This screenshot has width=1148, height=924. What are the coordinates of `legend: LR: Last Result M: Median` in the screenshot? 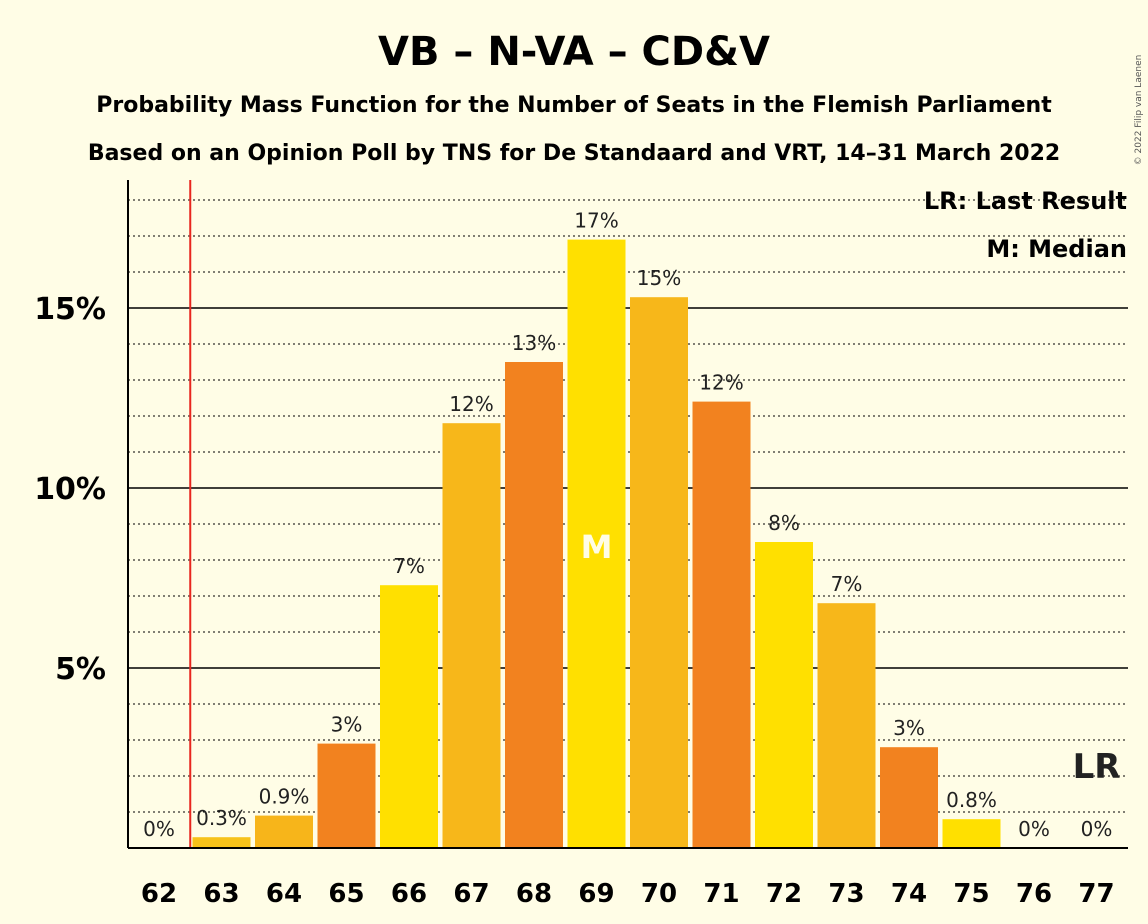 It's located at (1025, 225).